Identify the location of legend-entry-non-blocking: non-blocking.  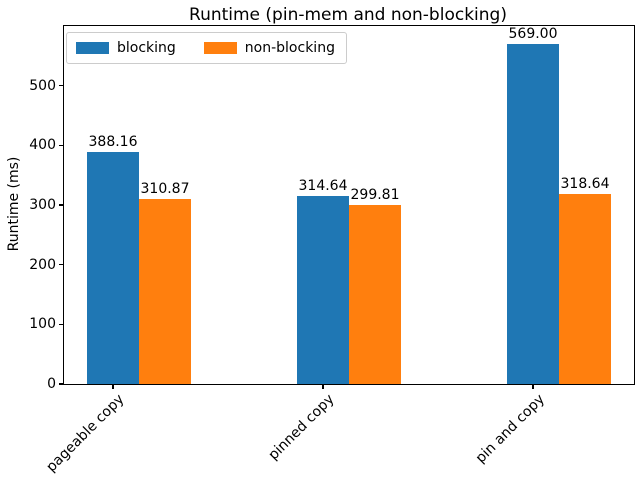
(269, 48).